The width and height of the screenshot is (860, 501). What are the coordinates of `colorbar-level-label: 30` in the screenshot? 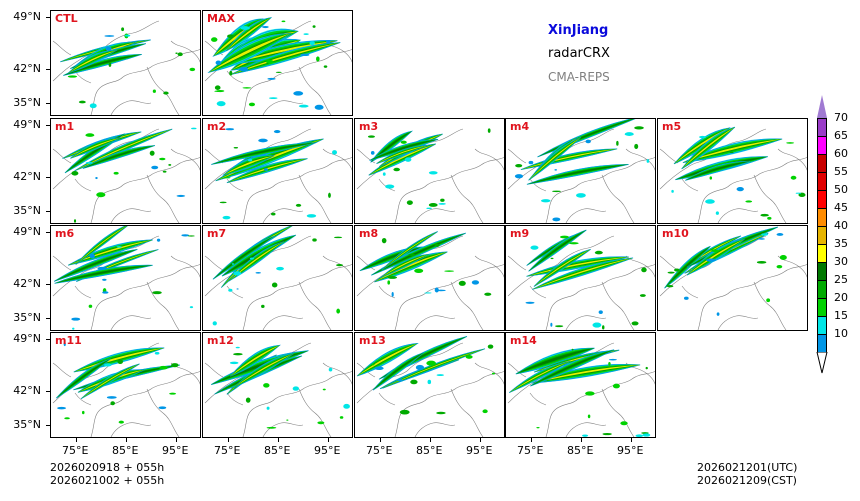 It's located at (841, 261).